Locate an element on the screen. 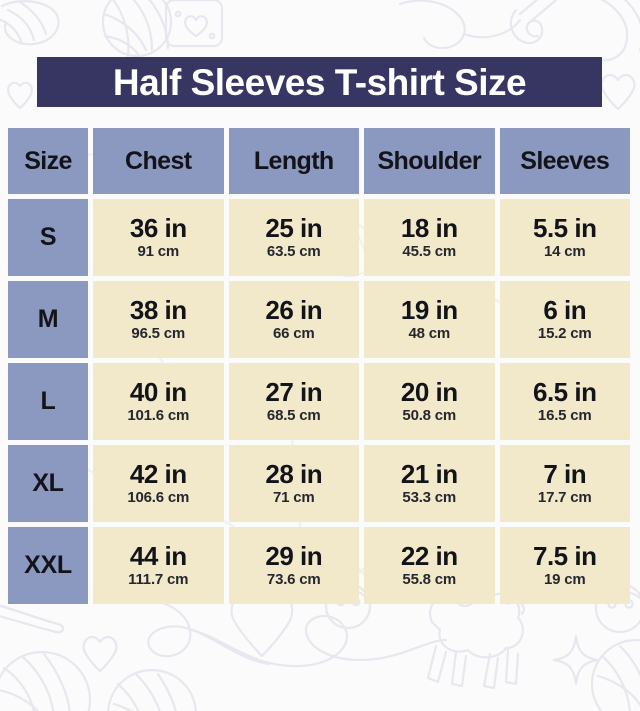 Image resolution: width=640 pixels, height=711 pixels. column-header-label: Shoulder is located at coordinates (429, 160).